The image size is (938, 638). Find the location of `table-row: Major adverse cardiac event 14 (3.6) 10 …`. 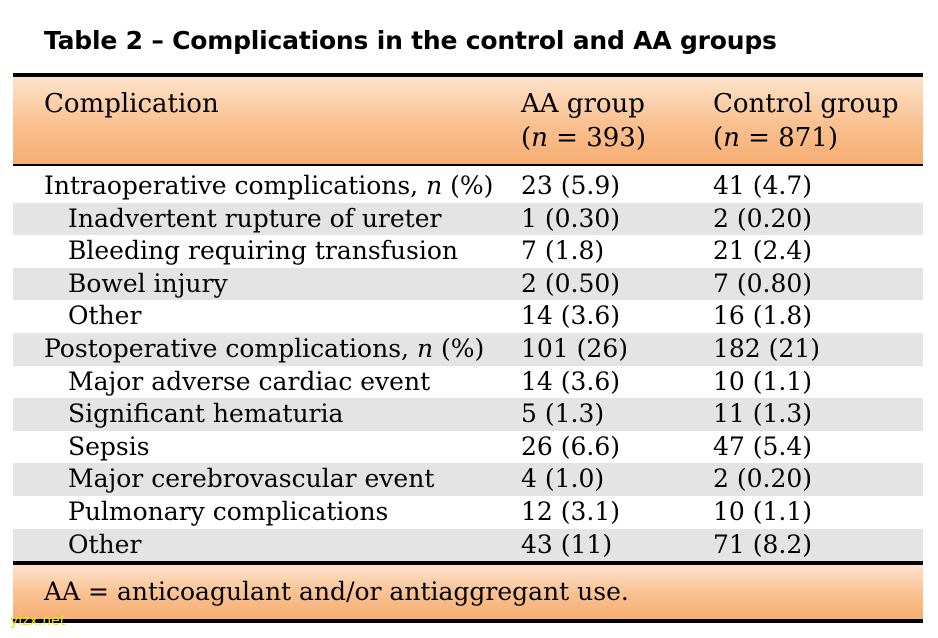

table-row: Major adverse cardiac event 14 (3.6) 10 … is located at coordinates (468, 382).